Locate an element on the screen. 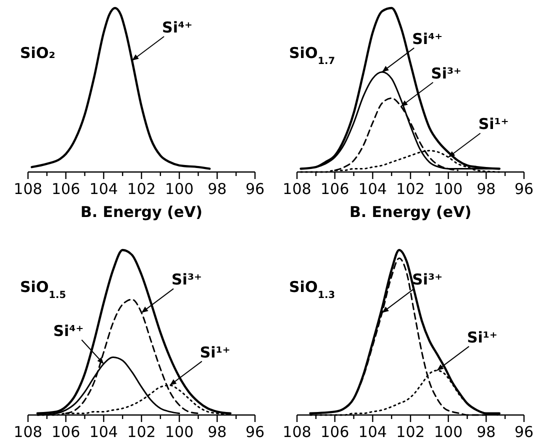 The height and width of the screenshot is (447, 539). annotation: SiO$_{1.5}$ is located at coordinates (43, 289).